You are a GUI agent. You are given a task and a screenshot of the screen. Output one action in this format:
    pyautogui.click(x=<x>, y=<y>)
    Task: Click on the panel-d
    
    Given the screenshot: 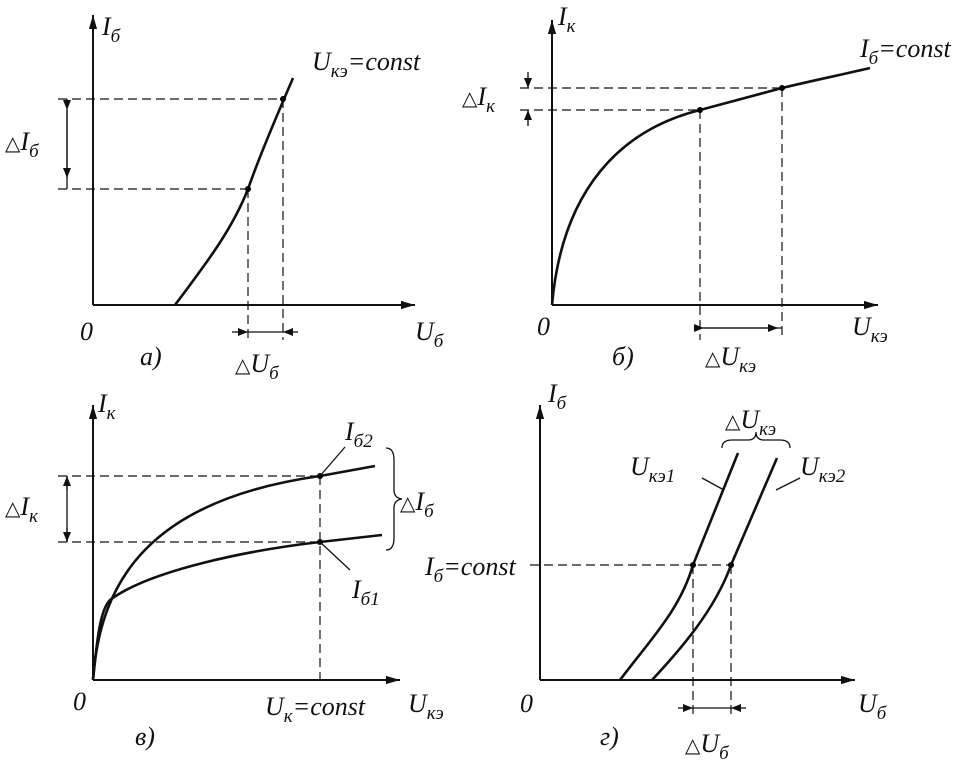 What is the action you would take?
    pyautogui.click(x=692, y=560)
    